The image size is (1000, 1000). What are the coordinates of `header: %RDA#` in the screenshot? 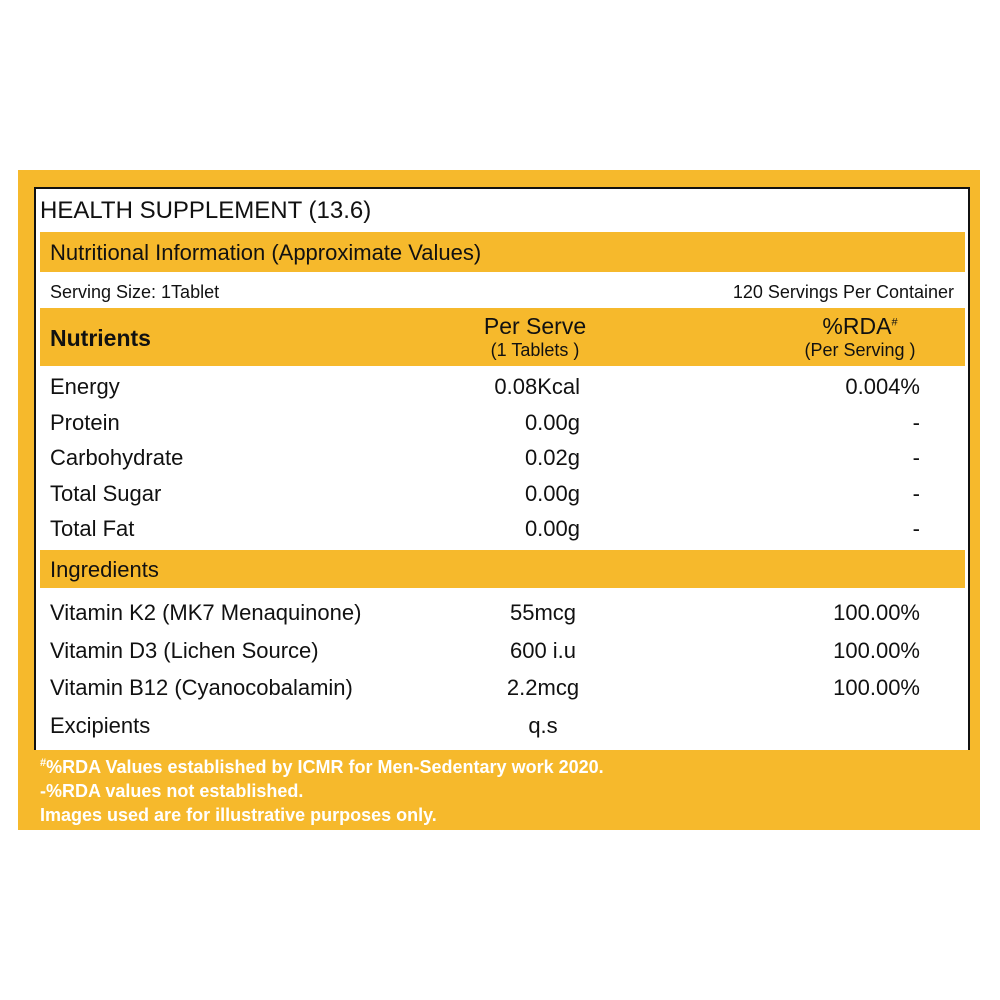 It's located at (860, 326).